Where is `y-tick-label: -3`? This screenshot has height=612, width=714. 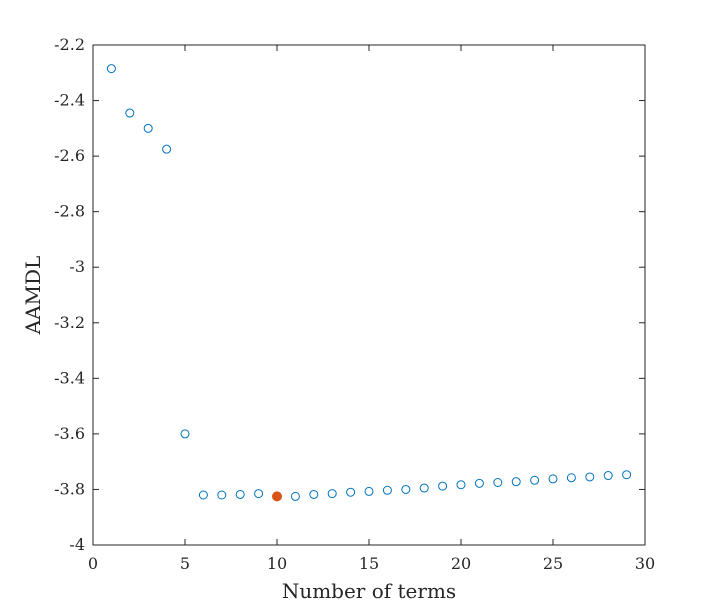 y-tick-label: -3 is located at coordinates (77, 266).